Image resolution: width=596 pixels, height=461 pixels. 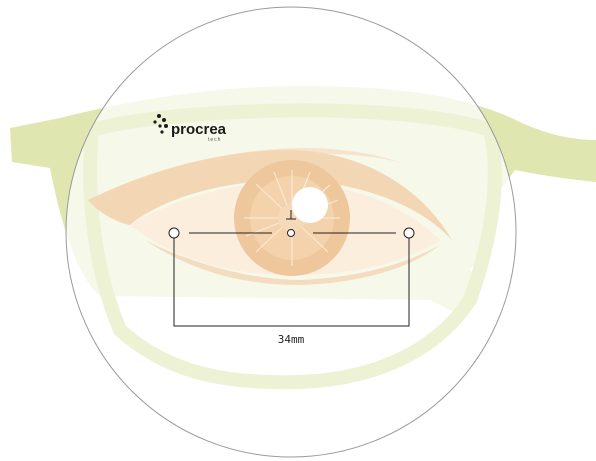 I want to click on logo-mark-icon, so click(x=160, y=124).